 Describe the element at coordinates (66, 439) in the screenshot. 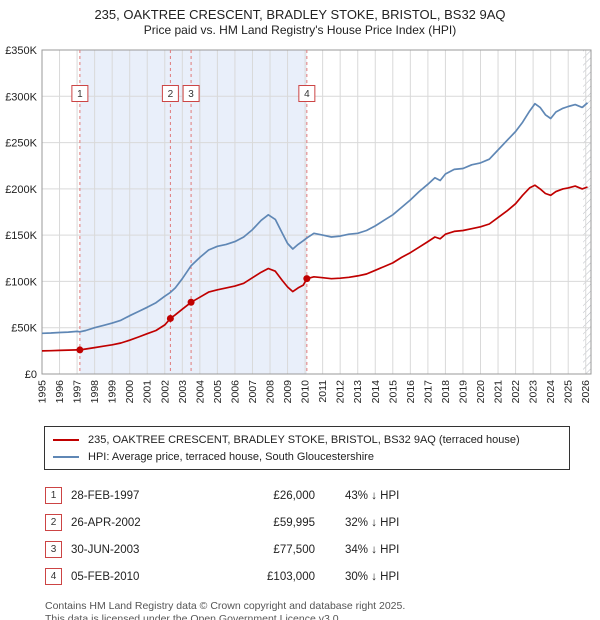

I see `legend-swatch-property` at that location.